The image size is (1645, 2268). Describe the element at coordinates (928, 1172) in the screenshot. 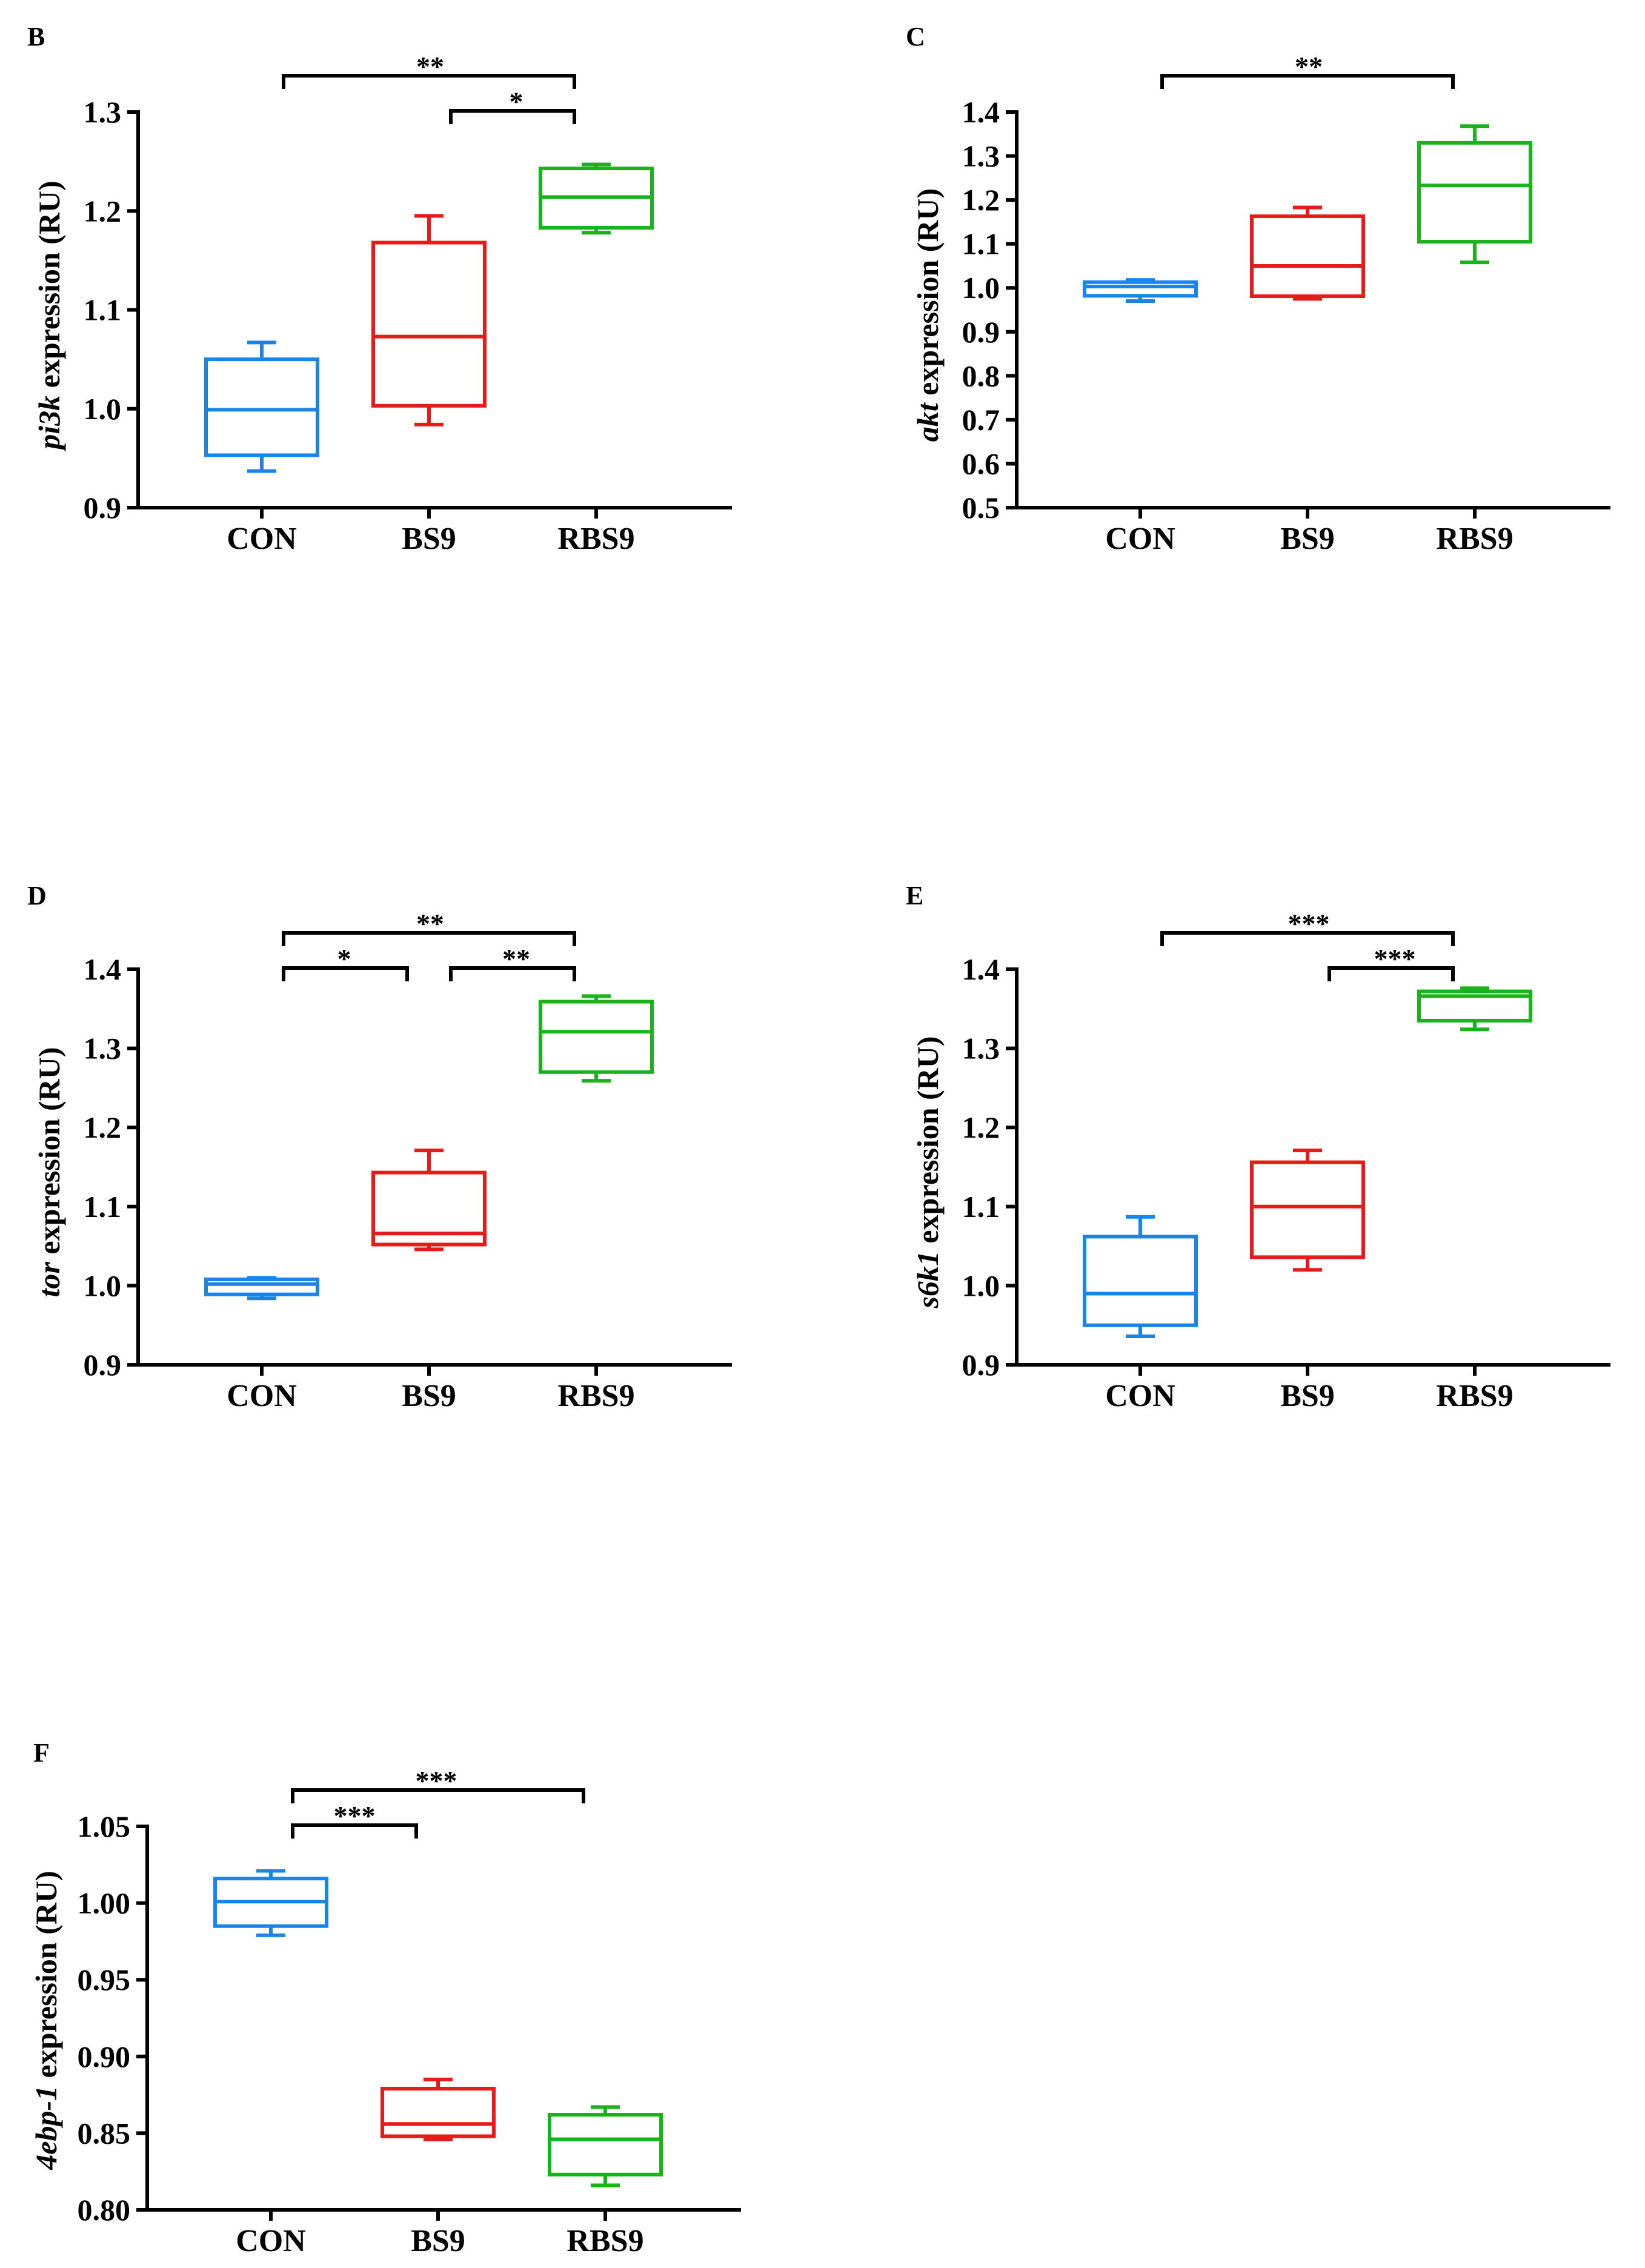

I see `y-axis-label-e: s6k1 expression (RU)` at that location.